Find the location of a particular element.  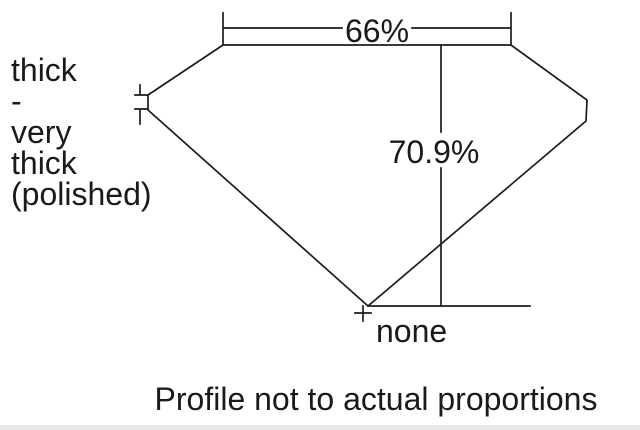

depth-percent-label: 70.9% is located at coordinates (434, 152).